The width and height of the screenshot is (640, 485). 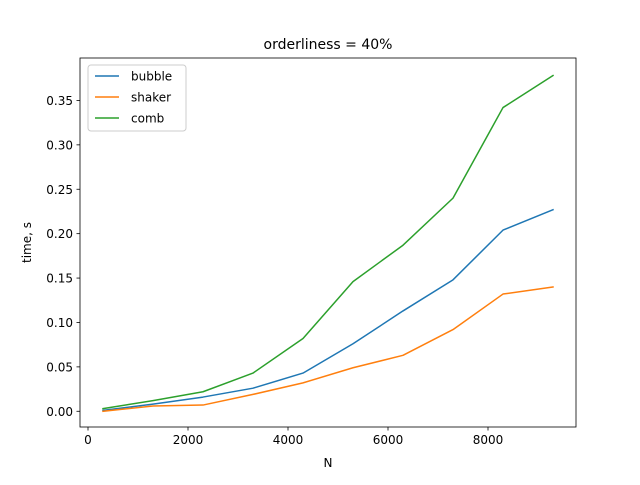 What do you see at coordinates (328, 45) in the screenshot?
I see `chart-title: orderliness = 40%` at bounding box center [328, 45].